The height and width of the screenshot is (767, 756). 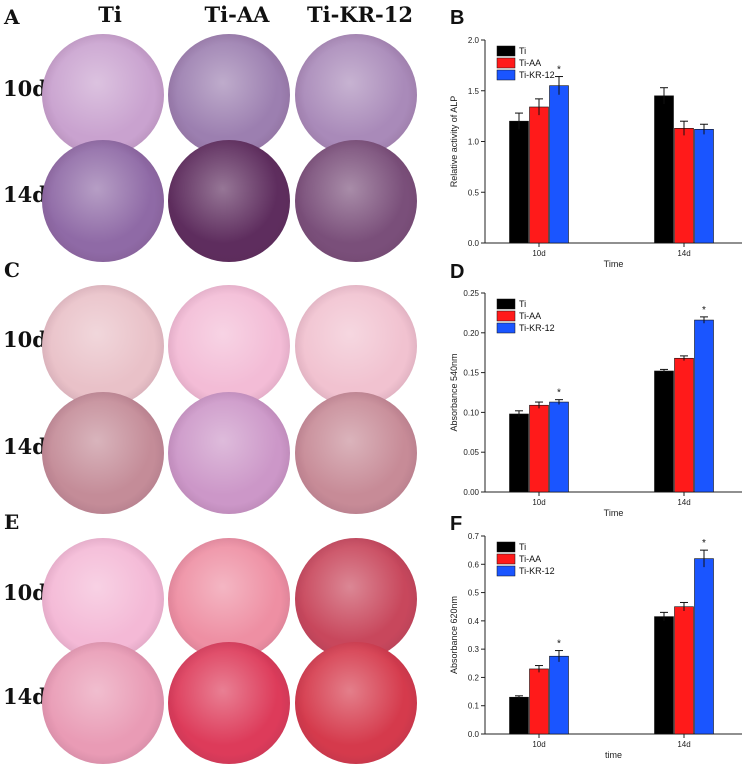 What do you see at coordinates (613, 755) in the screenshot?
I see `x-axis-label: time` at bounding box center [613, 755].